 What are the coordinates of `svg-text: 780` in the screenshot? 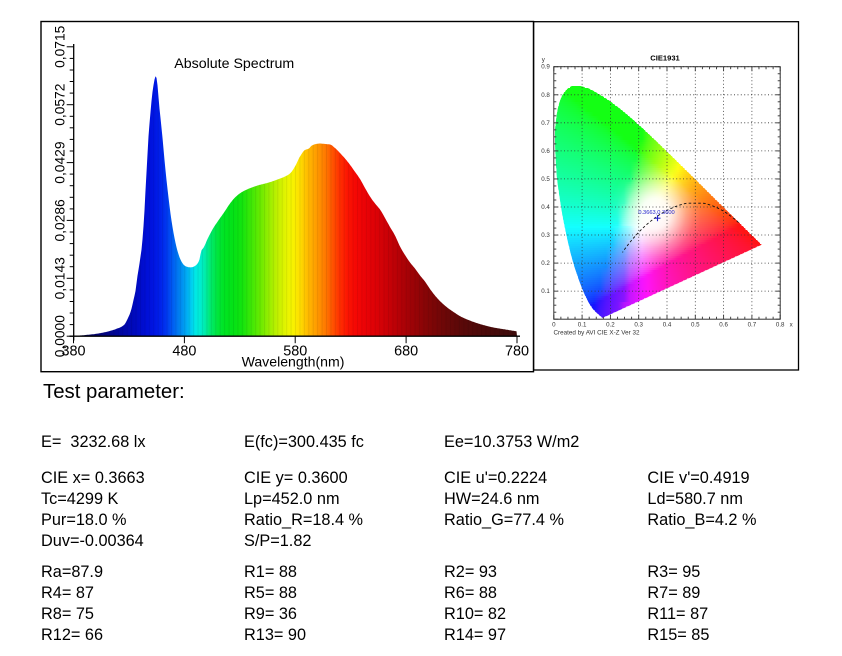 It's located at (517, 352).